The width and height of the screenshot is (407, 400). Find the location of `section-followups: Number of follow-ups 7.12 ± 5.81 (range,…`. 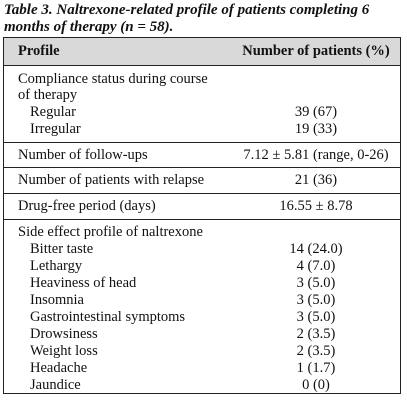

section-followups: Number of follow-ups 7.12 ± 5.81 (range,… is located at coordinates (202, 155).